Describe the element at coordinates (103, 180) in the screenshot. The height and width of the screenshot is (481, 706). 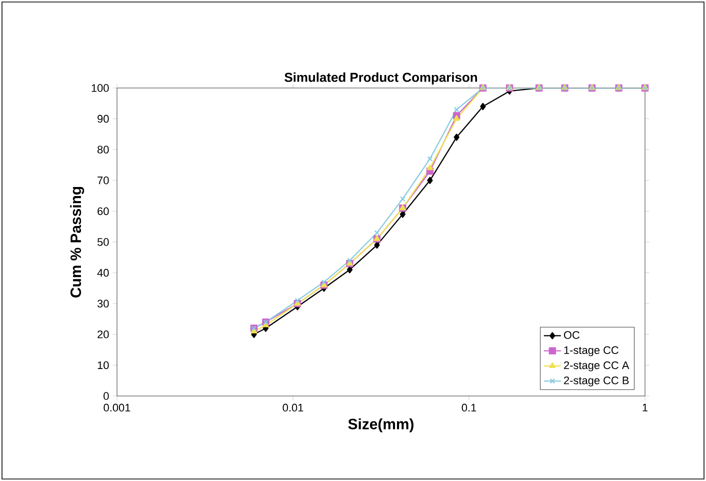
I see `y-tick-label: 70` at that location.